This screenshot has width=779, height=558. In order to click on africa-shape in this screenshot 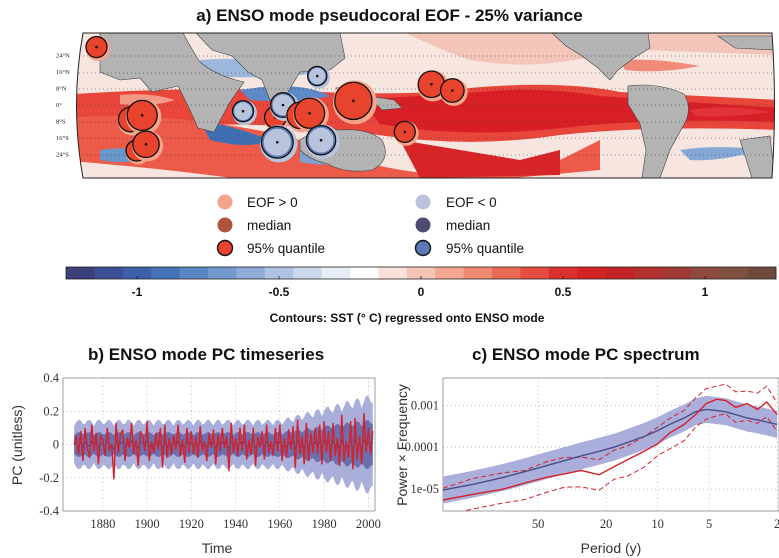, I will do `click(172, 83)`.